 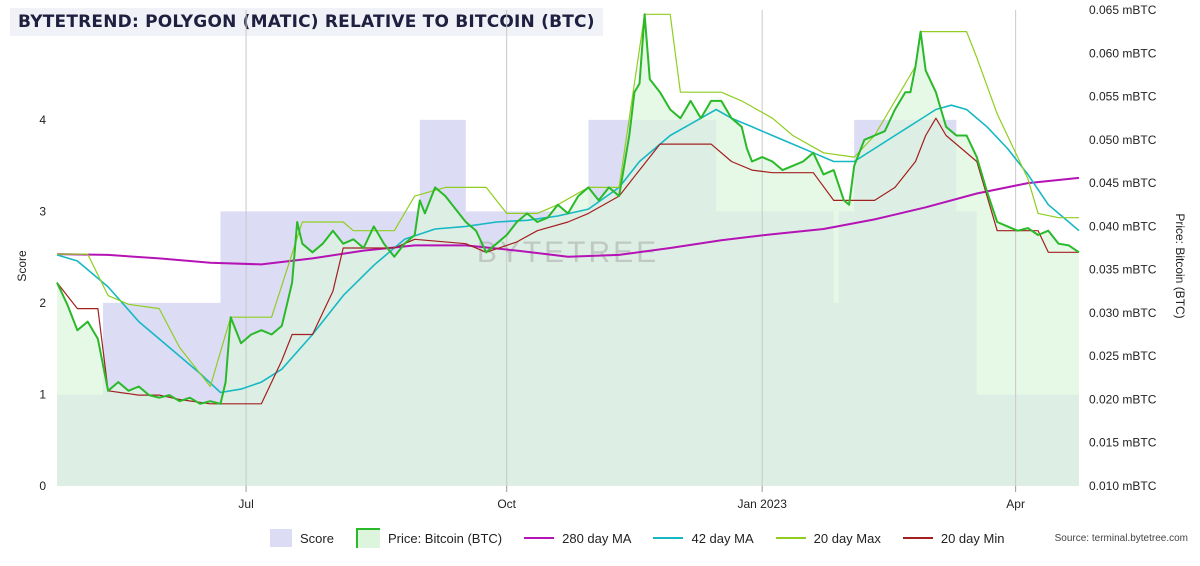 I want to click on y-left-tick-label: 0, so click(x=42, y=486).